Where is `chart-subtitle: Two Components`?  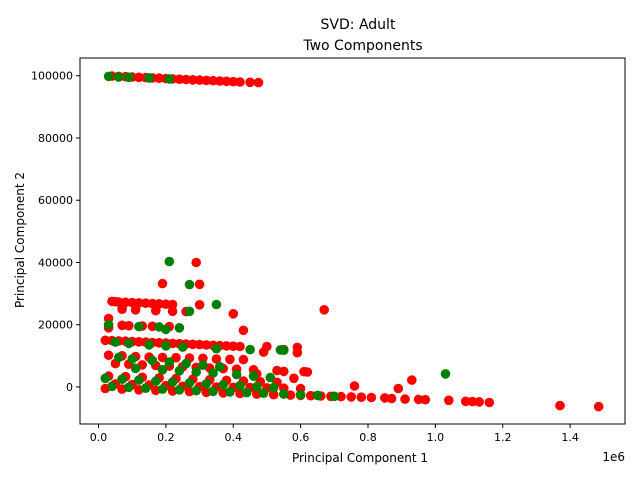 chart-subtitle: Two Components is located at coordinates (362, 46).